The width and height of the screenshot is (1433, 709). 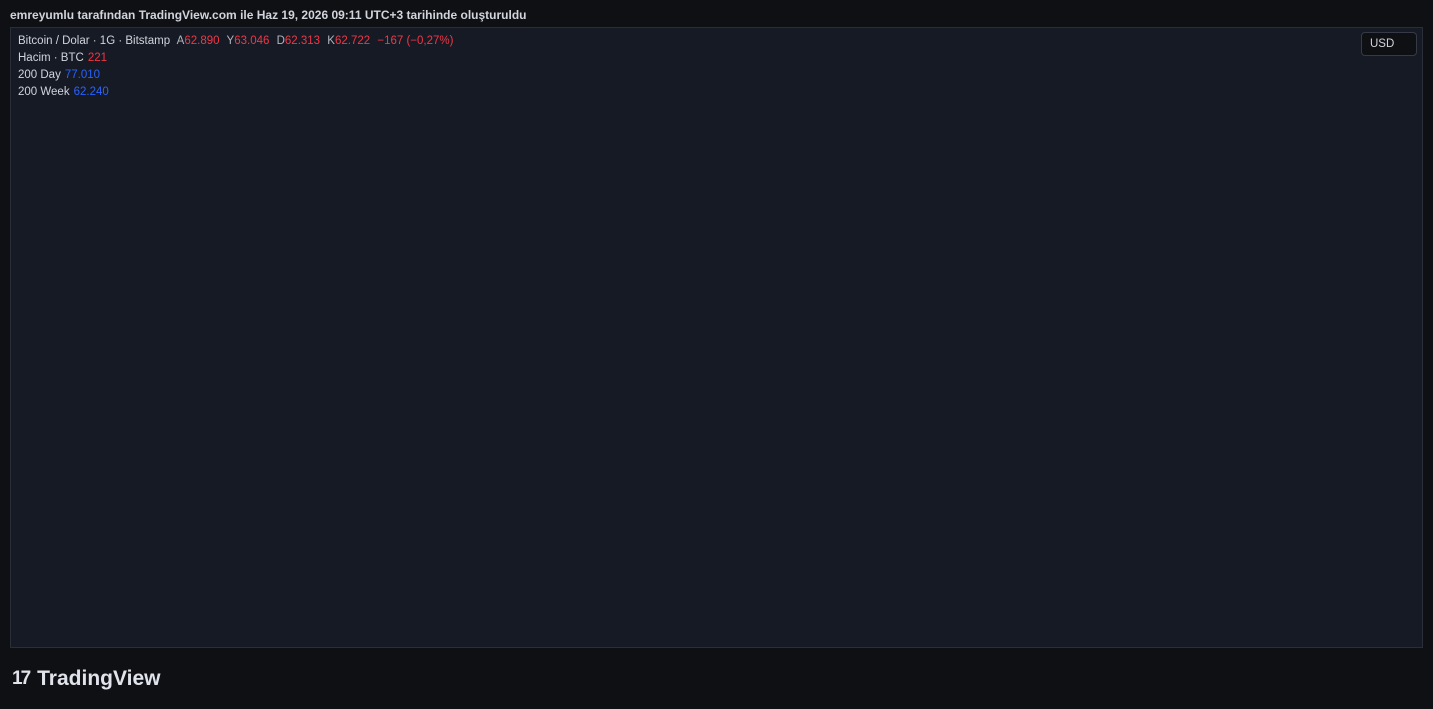 I want to click on close: 62.722, so click(x=352, y=41).